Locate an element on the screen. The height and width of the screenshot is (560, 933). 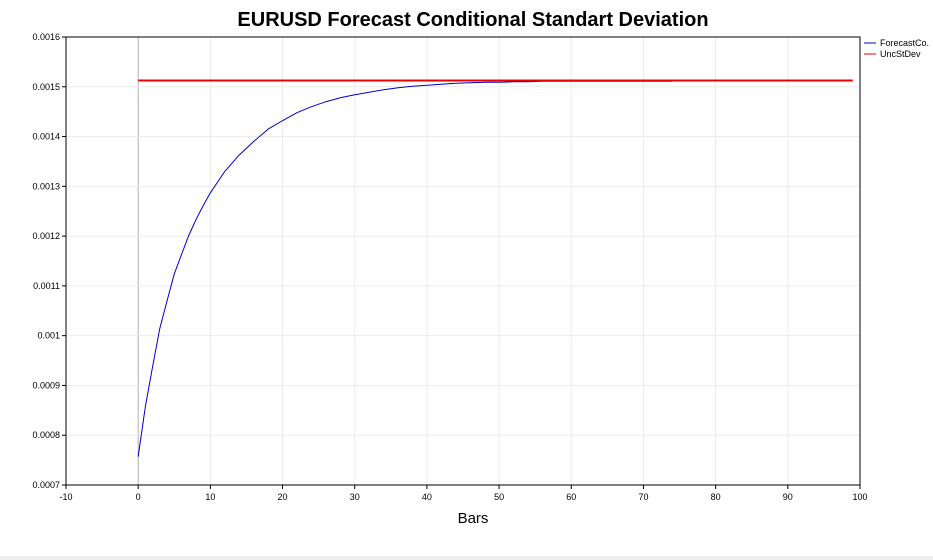
y-tick-label: 0.0009 is located at coordinates (46, 385).